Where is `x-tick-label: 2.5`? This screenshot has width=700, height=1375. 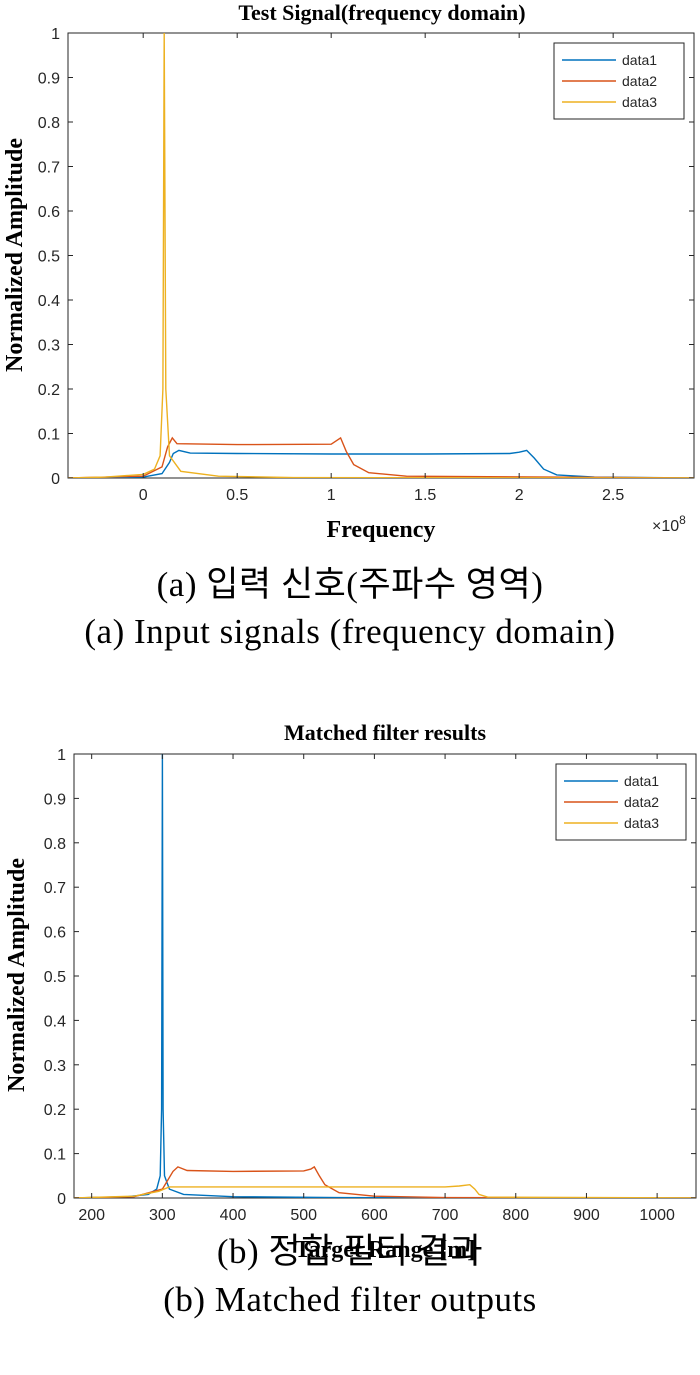 x-tick-label: 2.5 is located at coordinates (613, 495).